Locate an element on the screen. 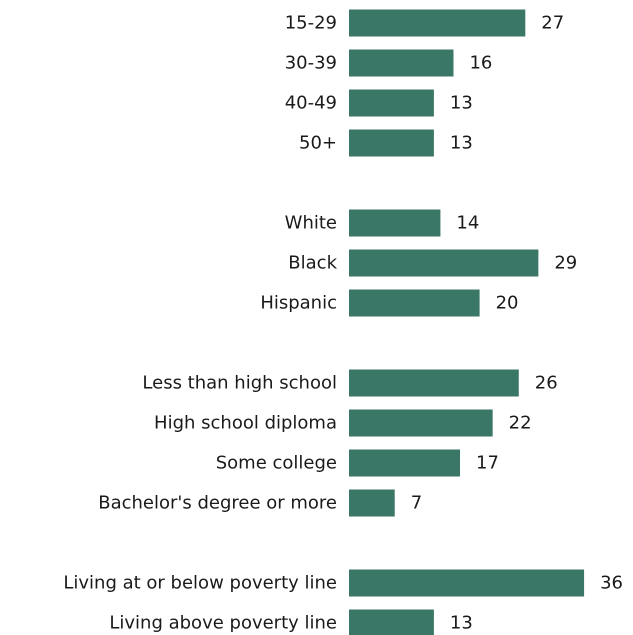  value-label-1-0: 14 is located at coordinates (467, 223).